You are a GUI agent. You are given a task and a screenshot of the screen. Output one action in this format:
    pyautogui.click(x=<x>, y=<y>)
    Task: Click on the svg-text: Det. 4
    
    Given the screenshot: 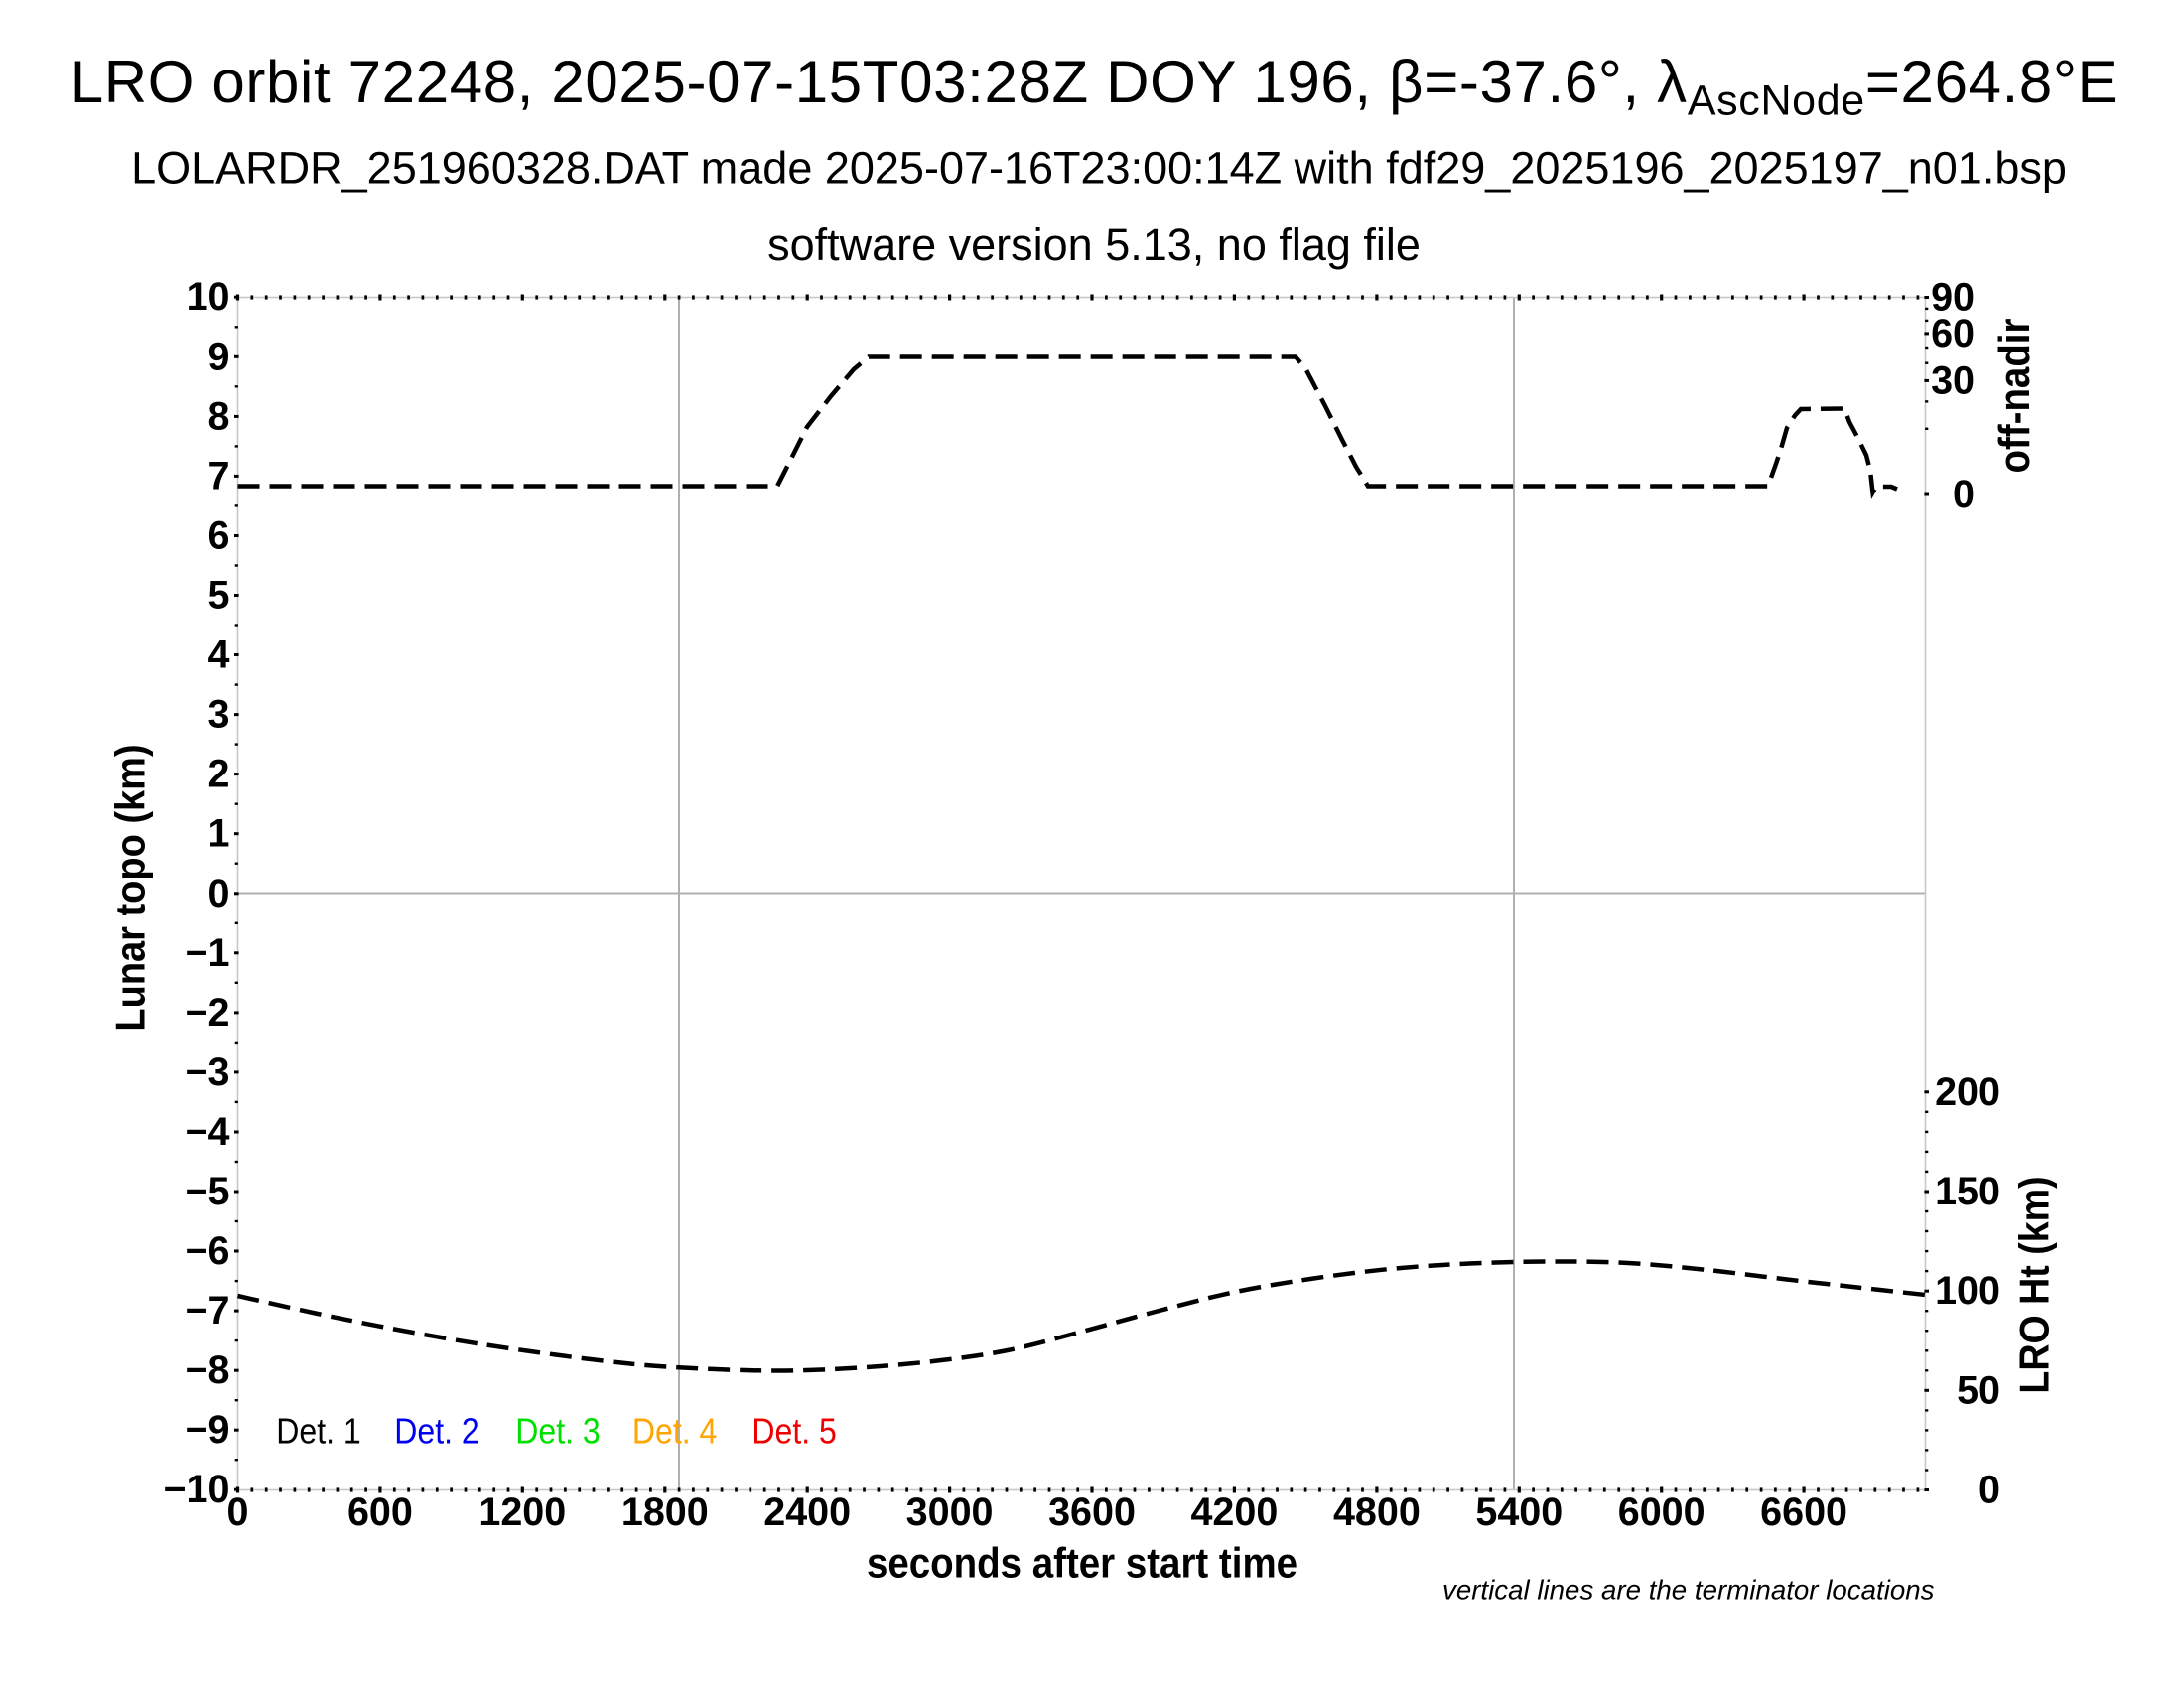 What is the action you would take?
    pyautogui.click(x=674, y=1432)
    